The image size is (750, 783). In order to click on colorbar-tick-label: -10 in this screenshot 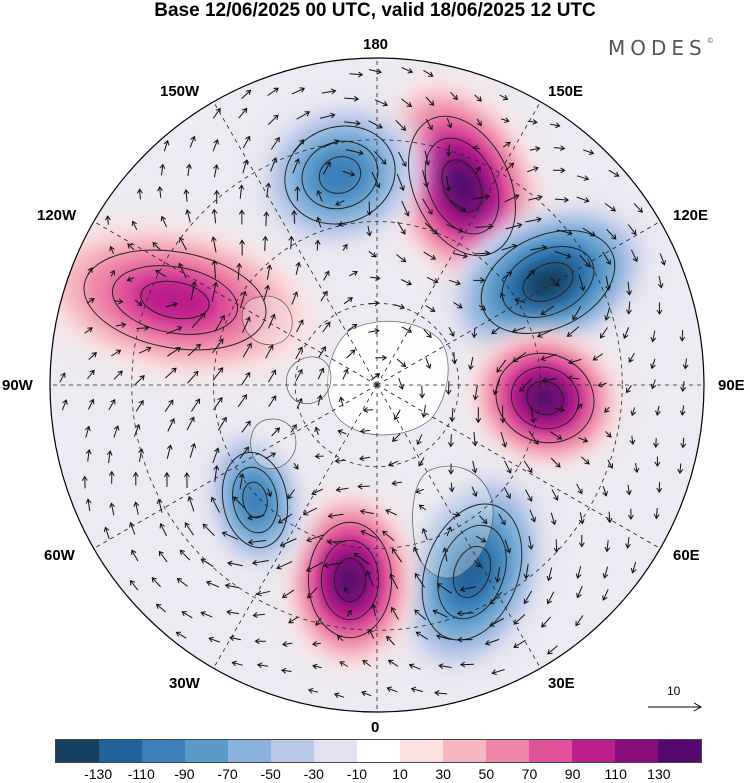, I will do `click(357, 774)`.